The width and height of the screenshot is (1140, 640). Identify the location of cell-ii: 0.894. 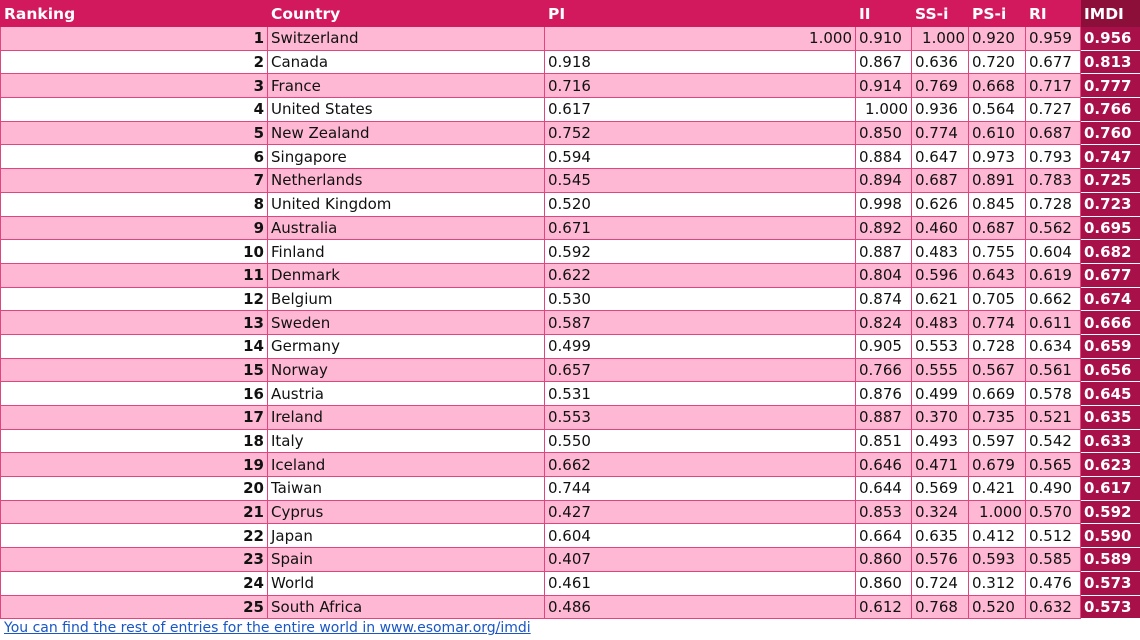
(883, 180).